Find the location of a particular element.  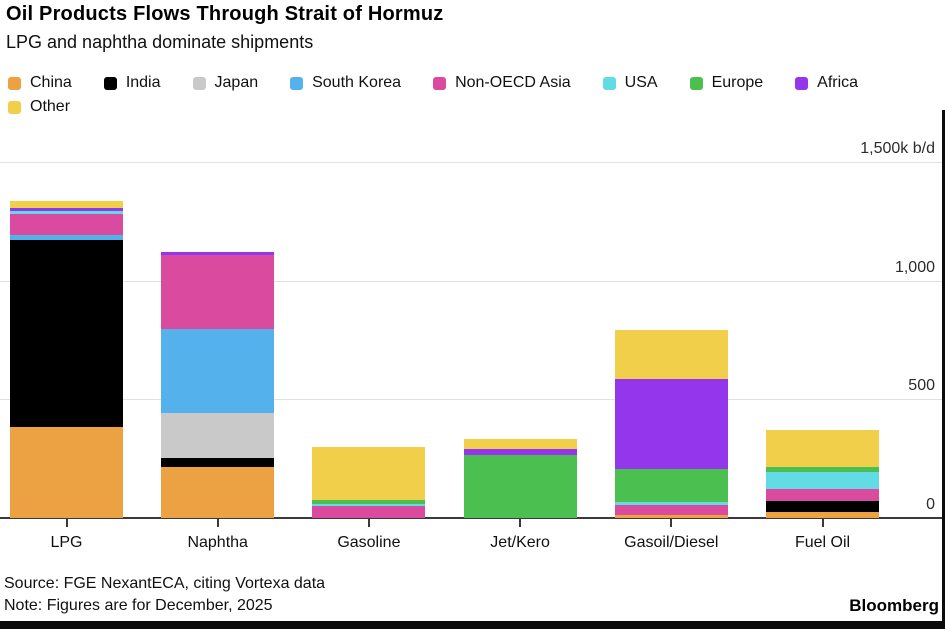

legend-item-india: India is located at coordinates (132, 83).